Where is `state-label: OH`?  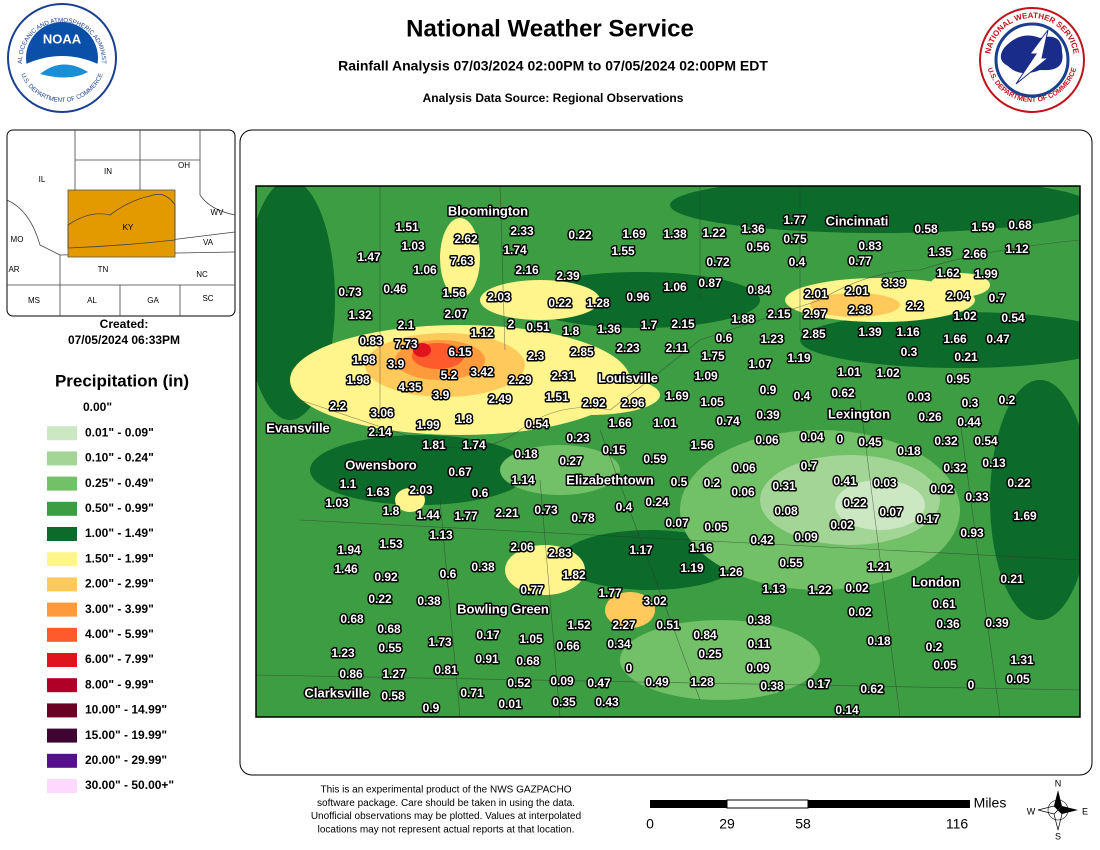
state-label: OH is located at coordinates (184, 165).